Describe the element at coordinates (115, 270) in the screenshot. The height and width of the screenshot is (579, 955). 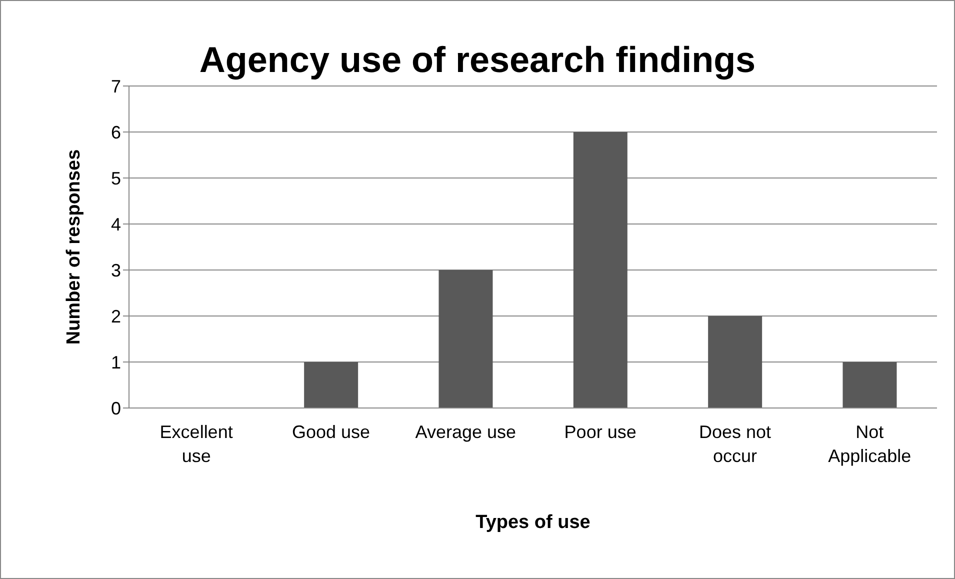
I see `y-tick-label: 3` at that location.